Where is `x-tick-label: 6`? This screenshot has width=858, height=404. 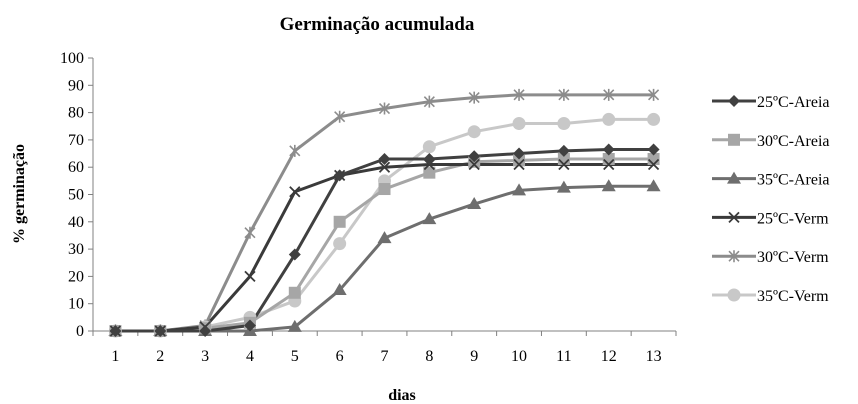
x-tick-label: 6 is located at coordinates (340, 356).